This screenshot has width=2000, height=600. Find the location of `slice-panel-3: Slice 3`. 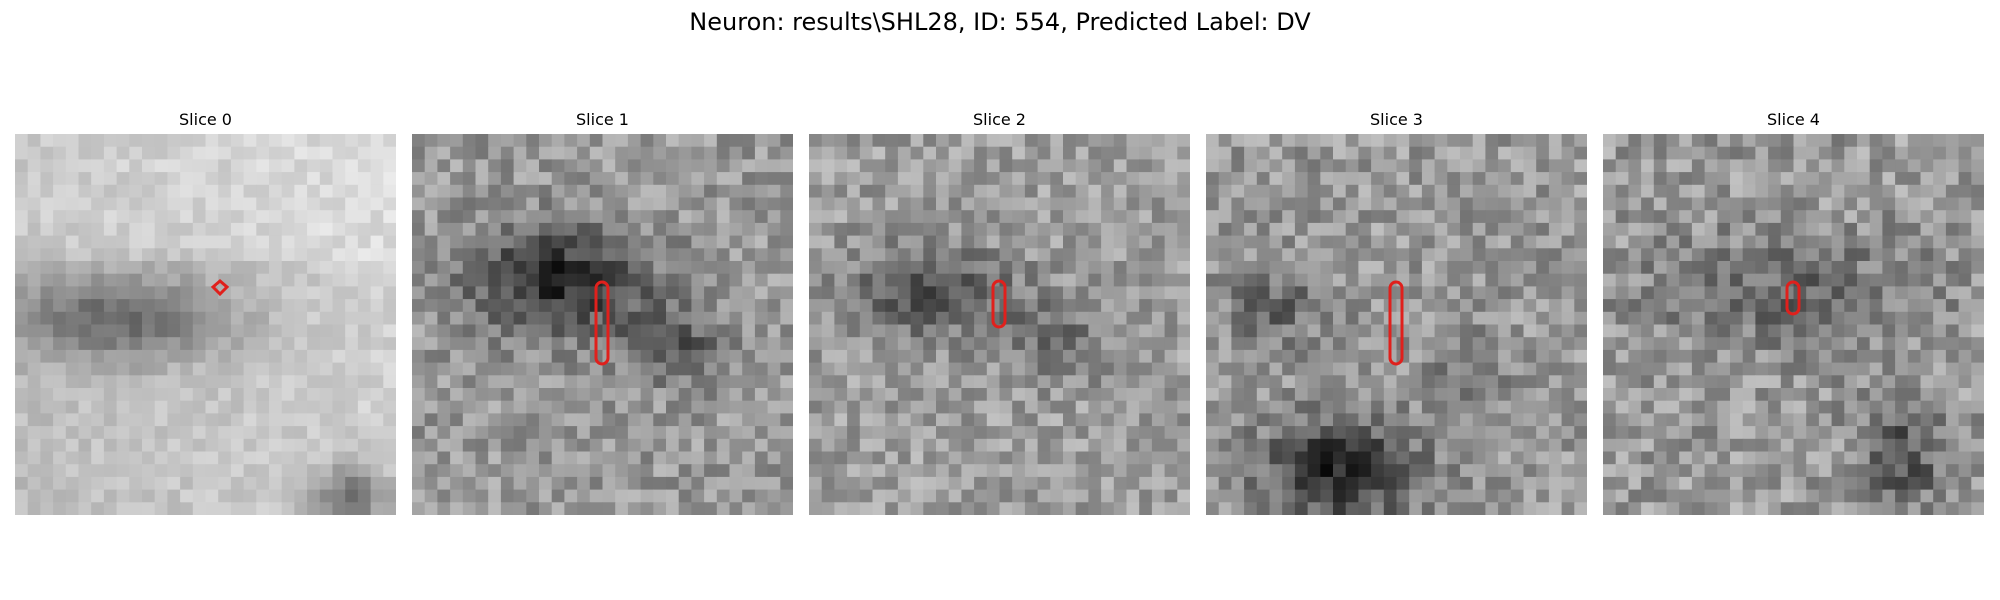

slice-panel-3: Slice 3 is located at coordinates (1396, 314).